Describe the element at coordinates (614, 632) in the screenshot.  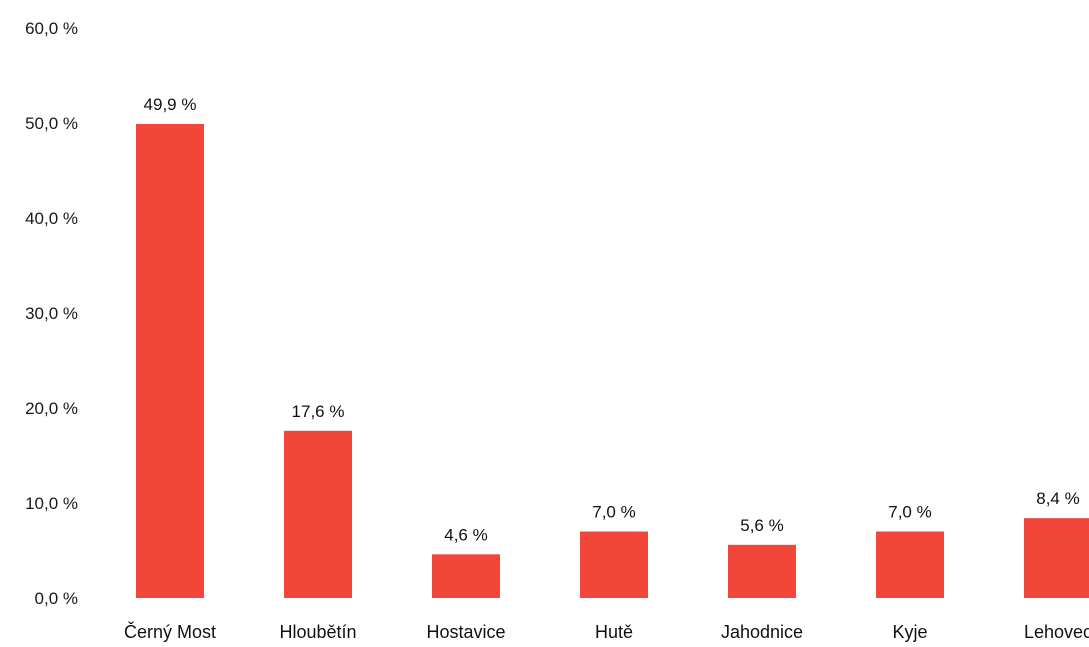
I see `category-label: Hutě` at that location.